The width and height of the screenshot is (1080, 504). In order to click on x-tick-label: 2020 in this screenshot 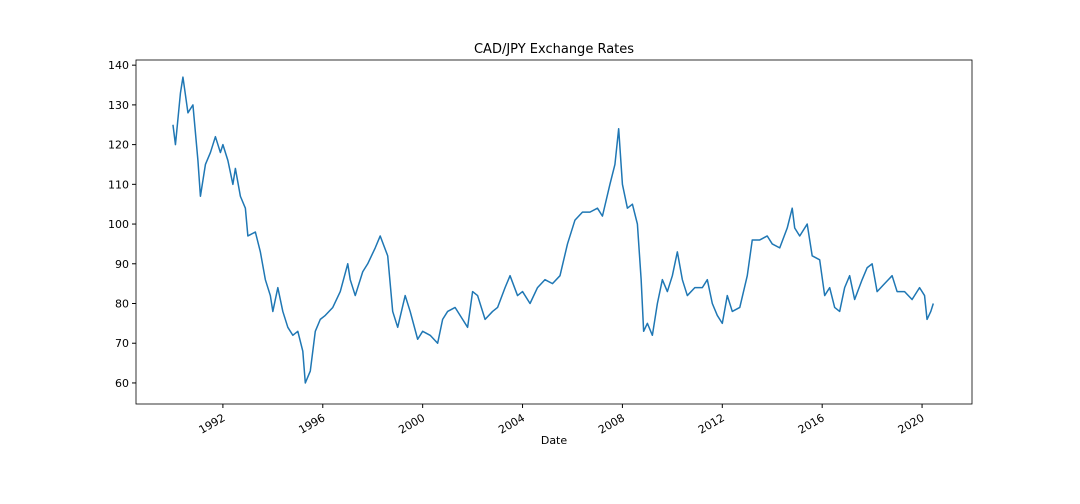, I will do `click(911, 423)`.